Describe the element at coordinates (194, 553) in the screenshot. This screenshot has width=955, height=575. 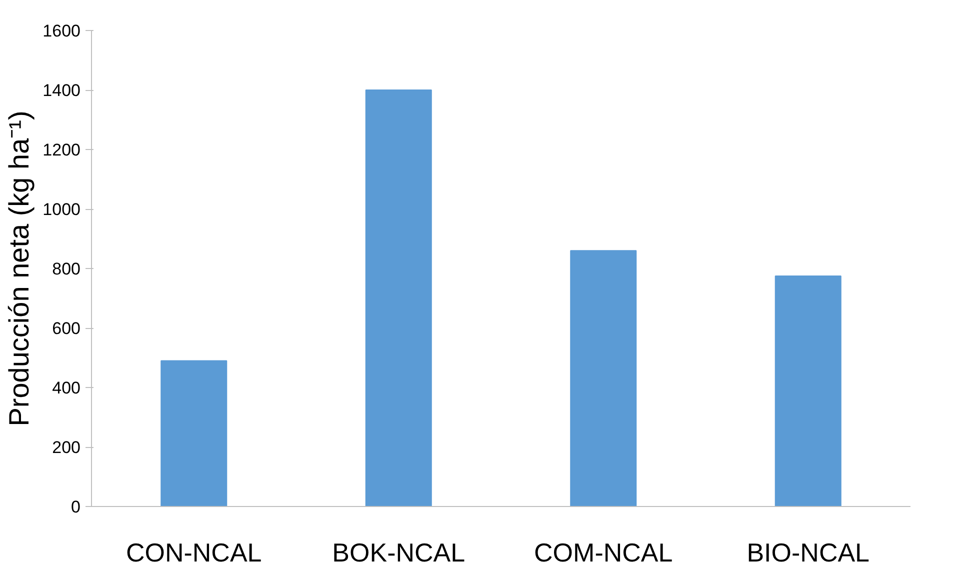
I see `x-tick-label: CON-NCAL` at that location.